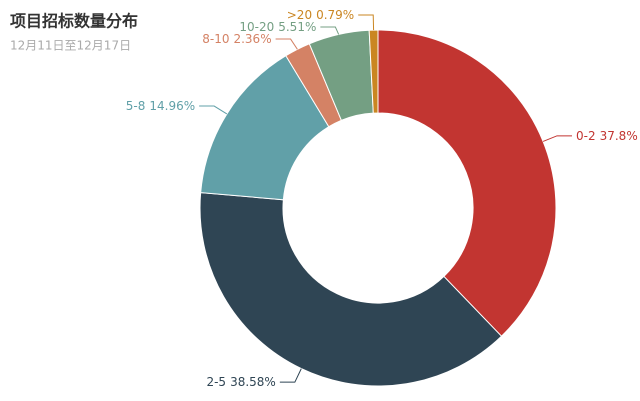  Describe the element at coordinates (70, 46) in the screenshot. I see `chart-subtitle: 12月11日至12月17日` at that location.